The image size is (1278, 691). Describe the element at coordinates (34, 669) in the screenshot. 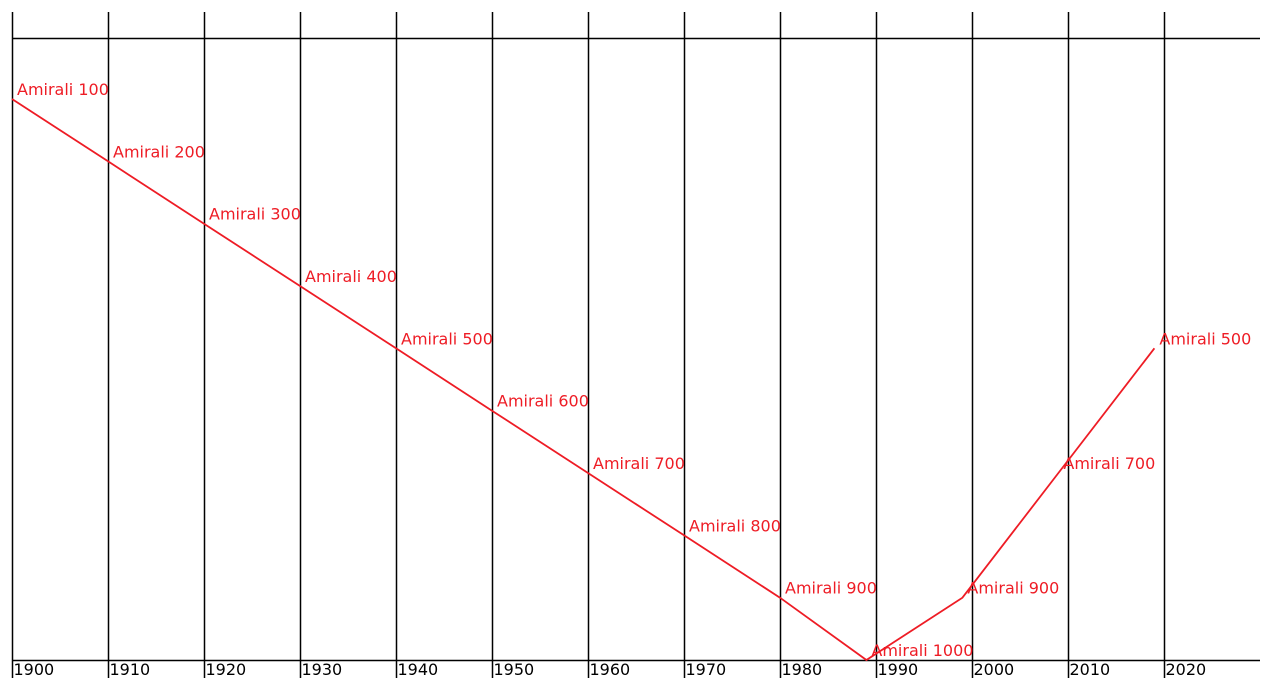

I see `x-tick-label-1900: 1900` at that location.